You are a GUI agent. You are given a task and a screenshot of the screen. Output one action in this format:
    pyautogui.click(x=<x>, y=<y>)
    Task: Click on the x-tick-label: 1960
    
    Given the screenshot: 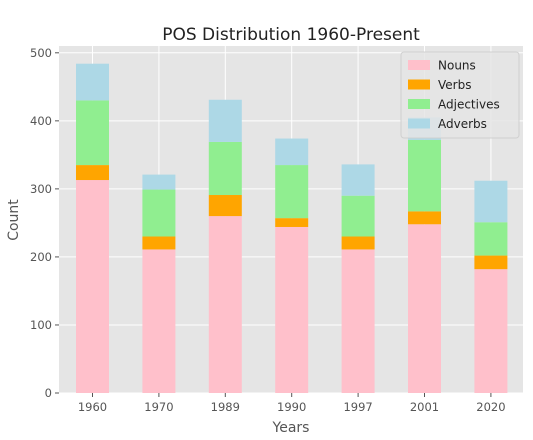 What is the action you would take?
    pyautogui.click(x=92, y=407)
    